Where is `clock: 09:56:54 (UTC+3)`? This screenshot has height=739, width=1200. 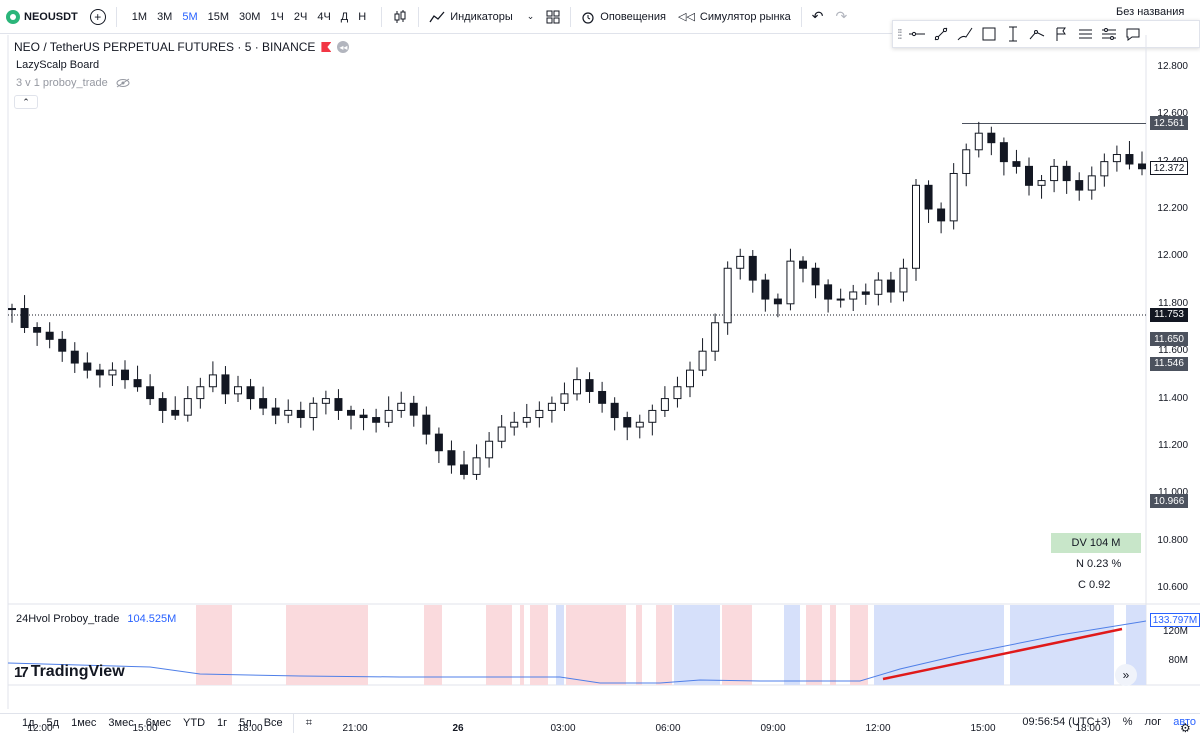
clock: 09:56:54 (UTC+3) is located at coordinates (1066, 722).